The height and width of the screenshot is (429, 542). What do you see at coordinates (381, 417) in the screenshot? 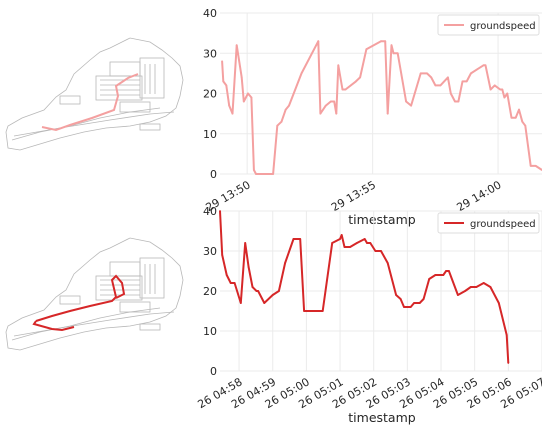
I see `x-axis-label: timestamp` at bounding box center [381, 417].